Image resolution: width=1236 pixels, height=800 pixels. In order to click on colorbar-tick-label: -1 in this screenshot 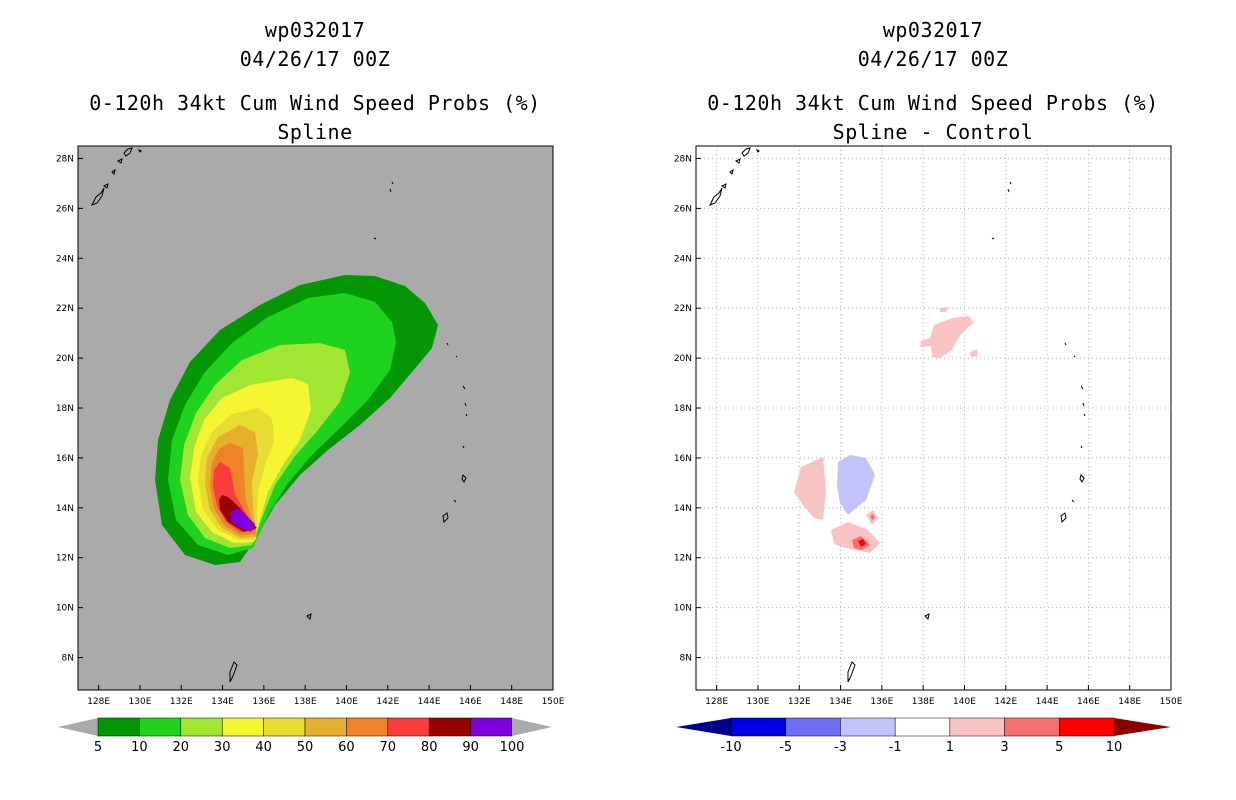, I will do `click(895, 747)`.